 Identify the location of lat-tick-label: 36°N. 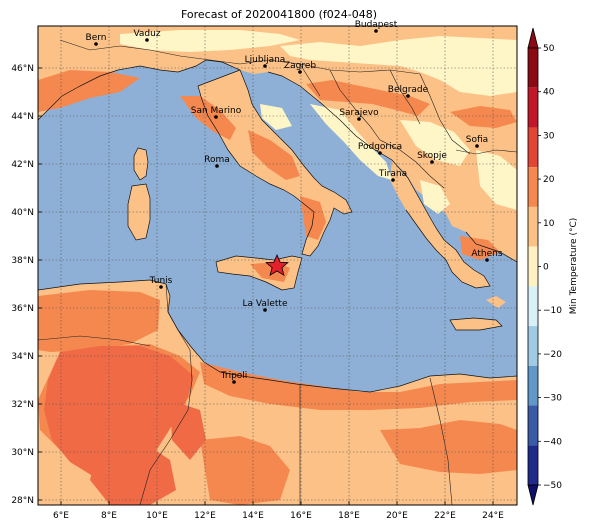
(22, 309).